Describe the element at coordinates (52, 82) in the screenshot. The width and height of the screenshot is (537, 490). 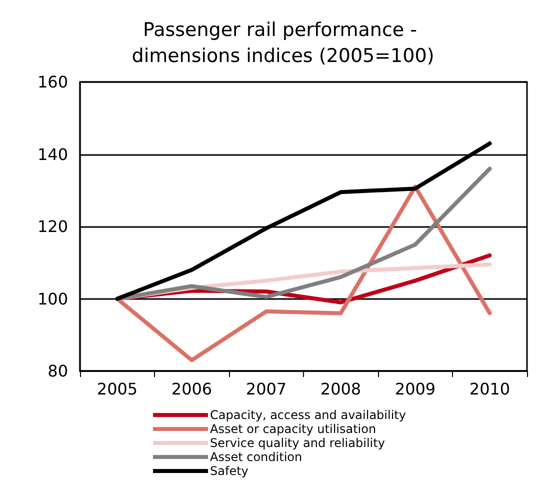
I see `y-tick-label: 160` at that location.